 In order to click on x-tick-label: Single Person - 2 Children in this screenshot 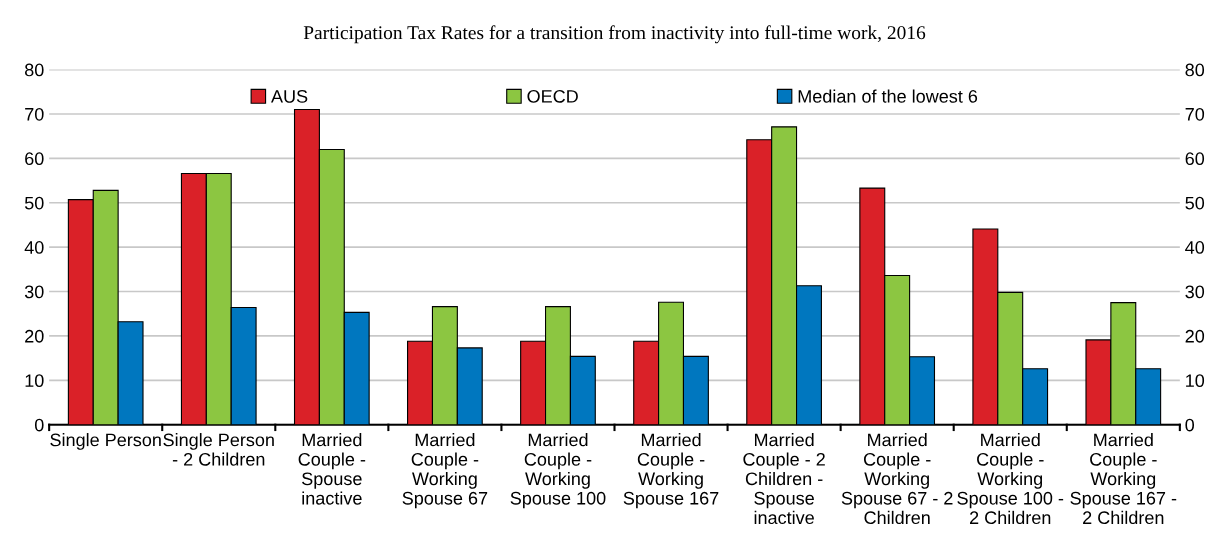, I will do `click(218, 449)`.